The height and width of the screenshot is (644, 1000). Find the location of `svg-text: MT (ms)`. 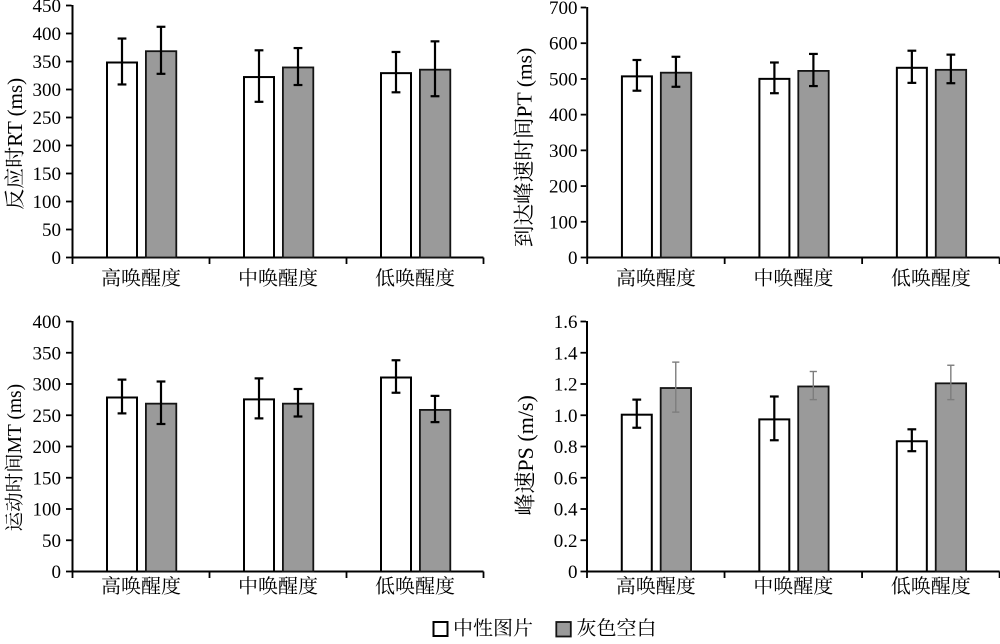

svg-text: MT (ms) is located at coordinates (15, 419).